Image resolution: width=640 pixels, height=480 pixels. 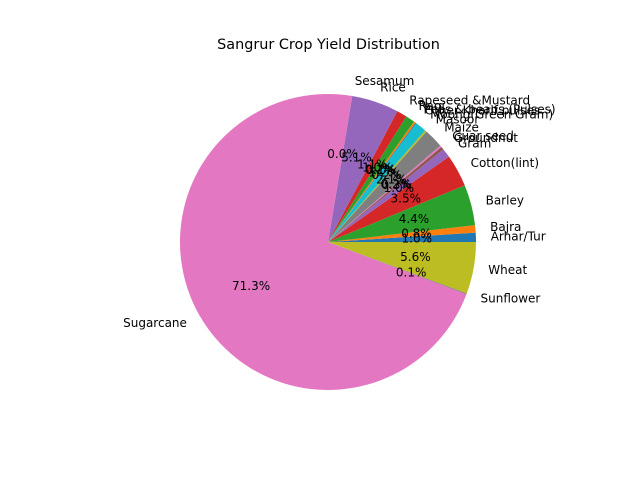 I want to click on percent-label-groundnut: 0.3%, so click(x=396, y=185).